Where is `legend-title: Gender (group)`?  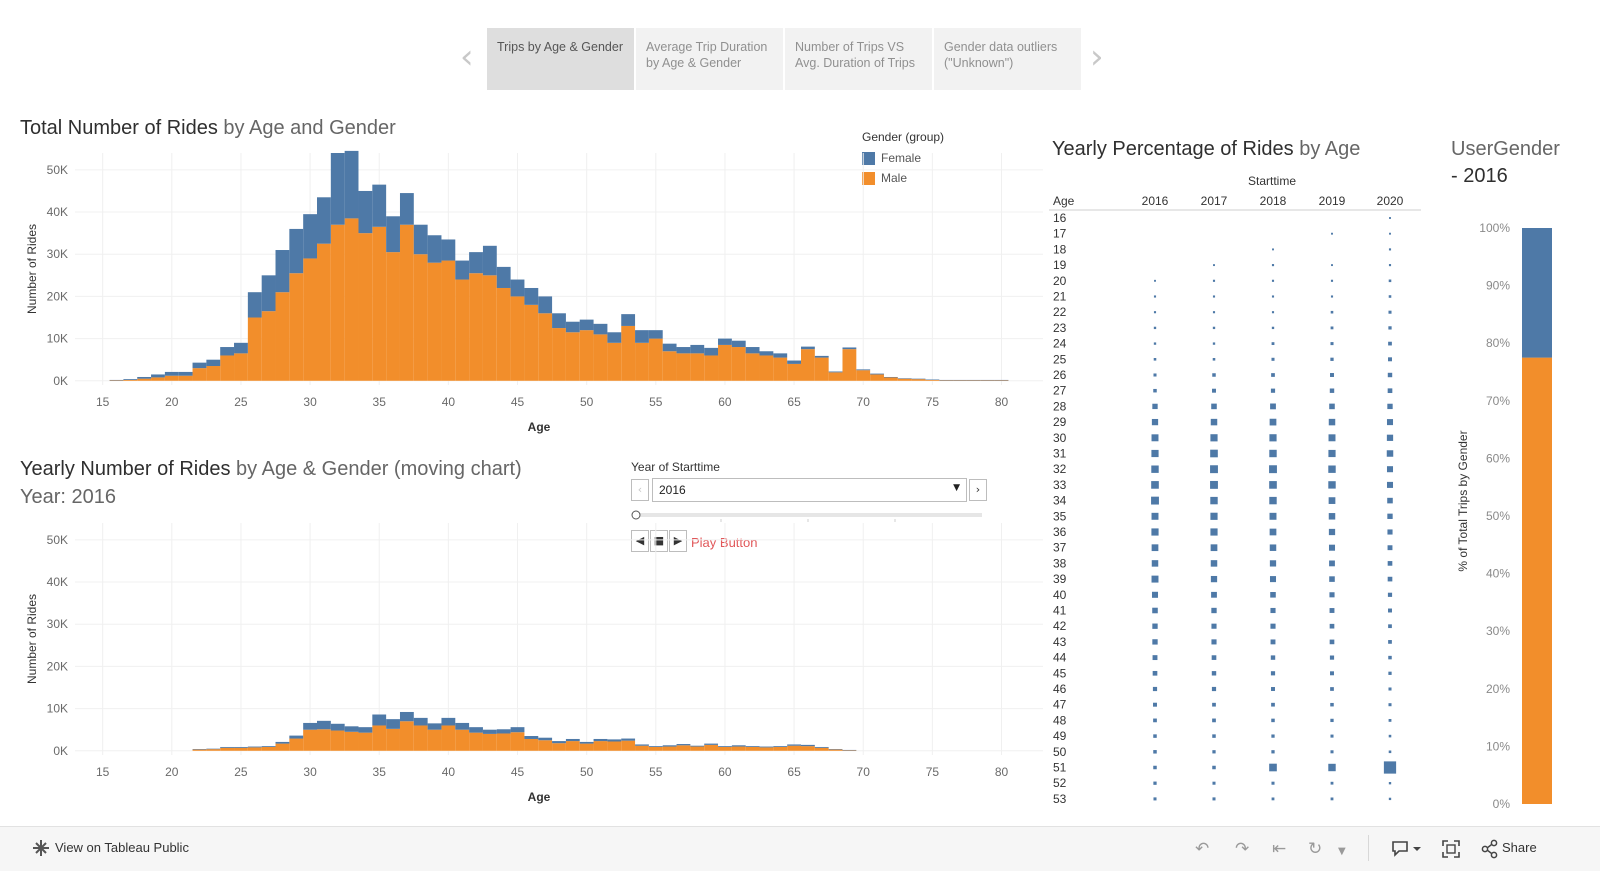
legend-title: Gender (group) is located at coordinates (903, 137).